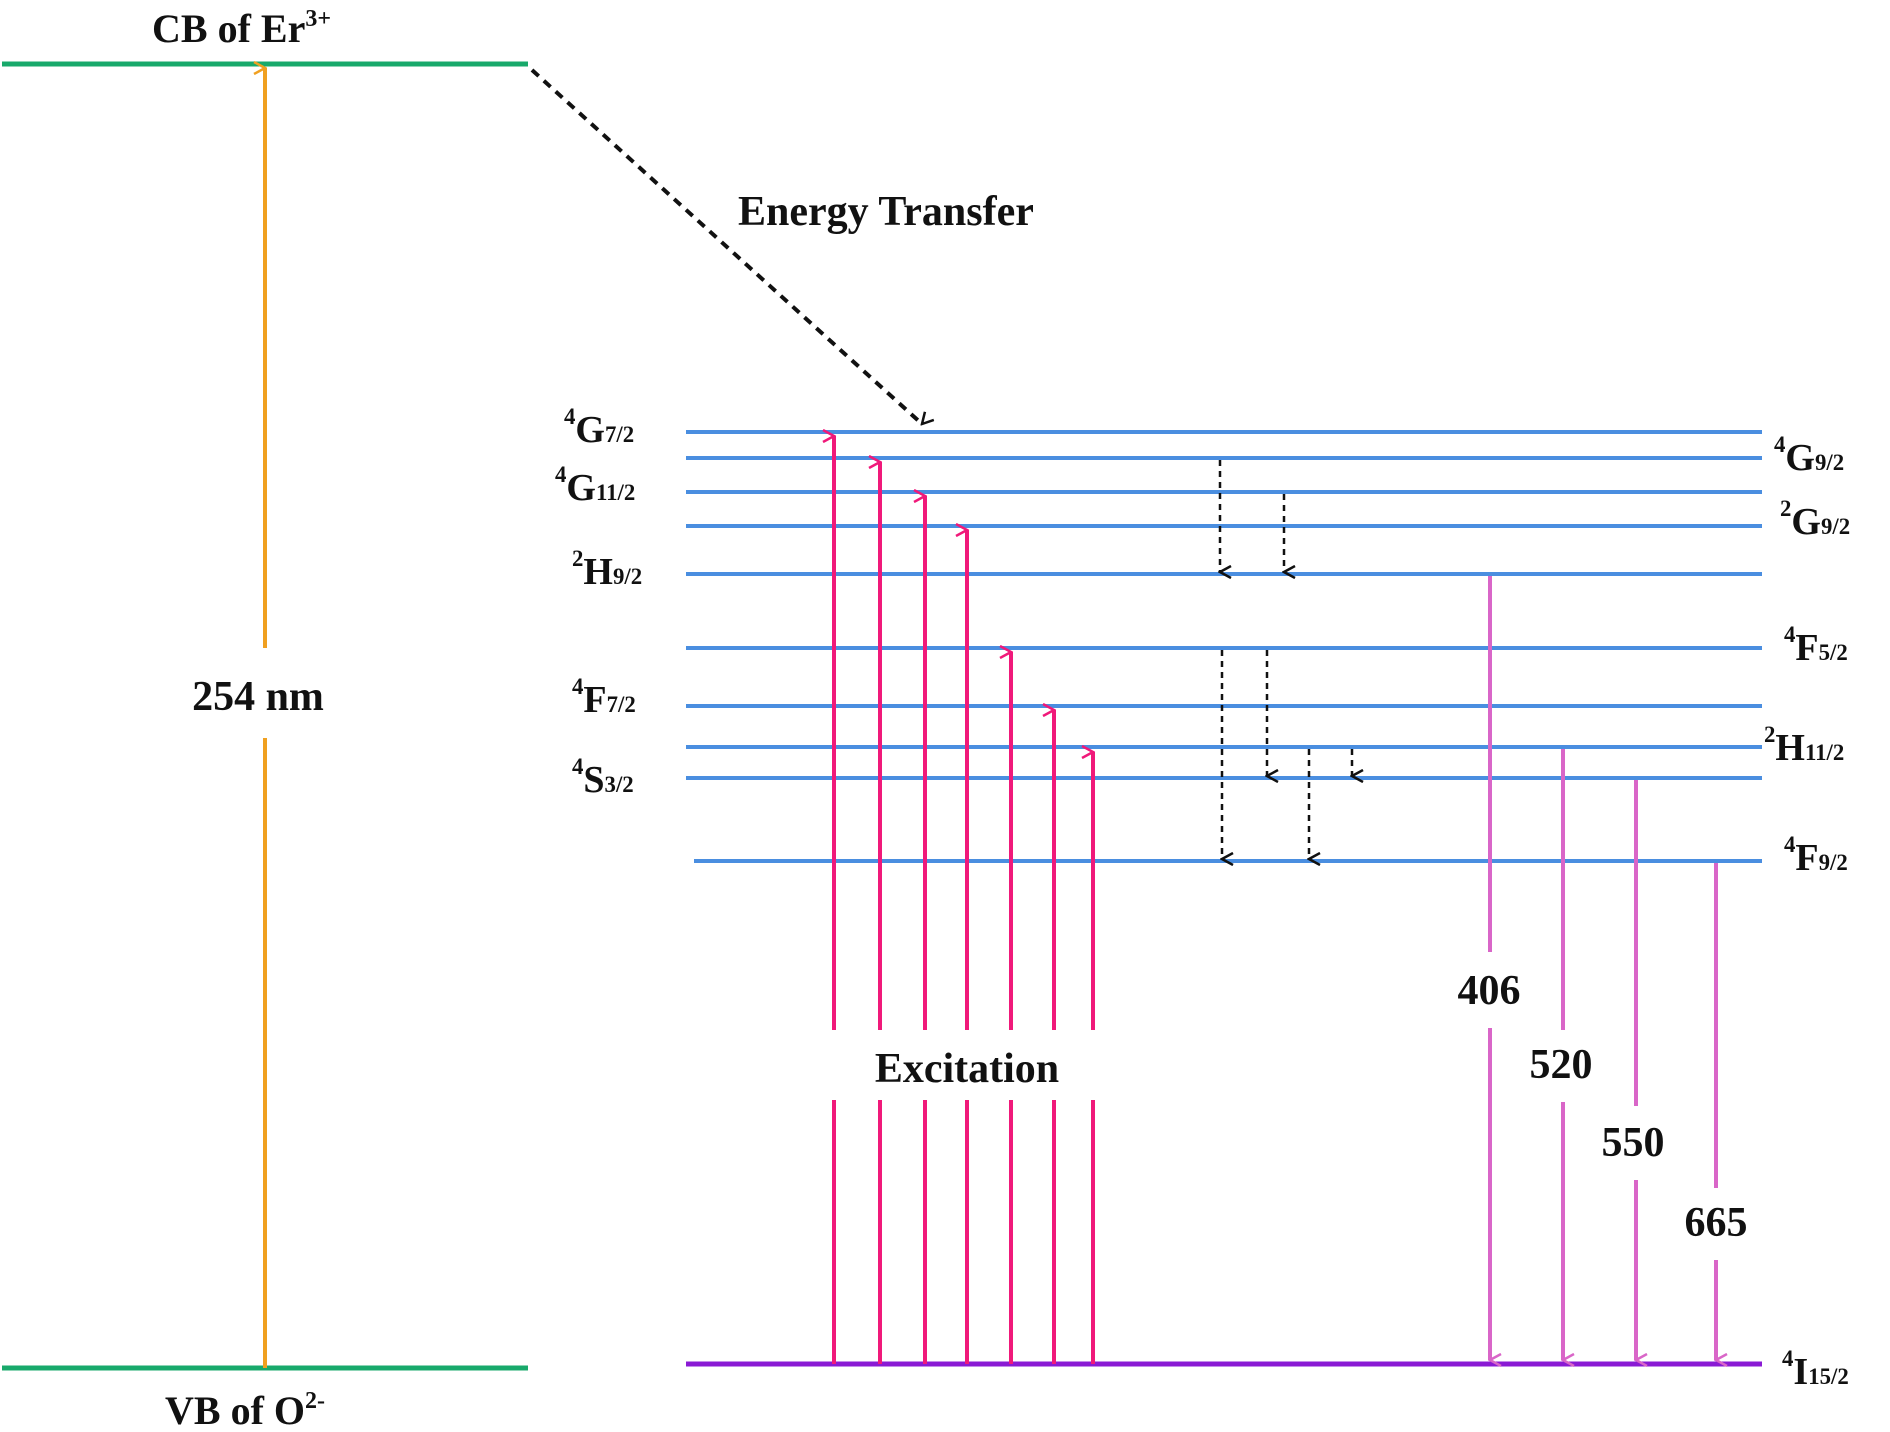 This screenshot has height=1432, width=1890. I want to click on label-4i152: 4I15/2, so click(1815, 1369).